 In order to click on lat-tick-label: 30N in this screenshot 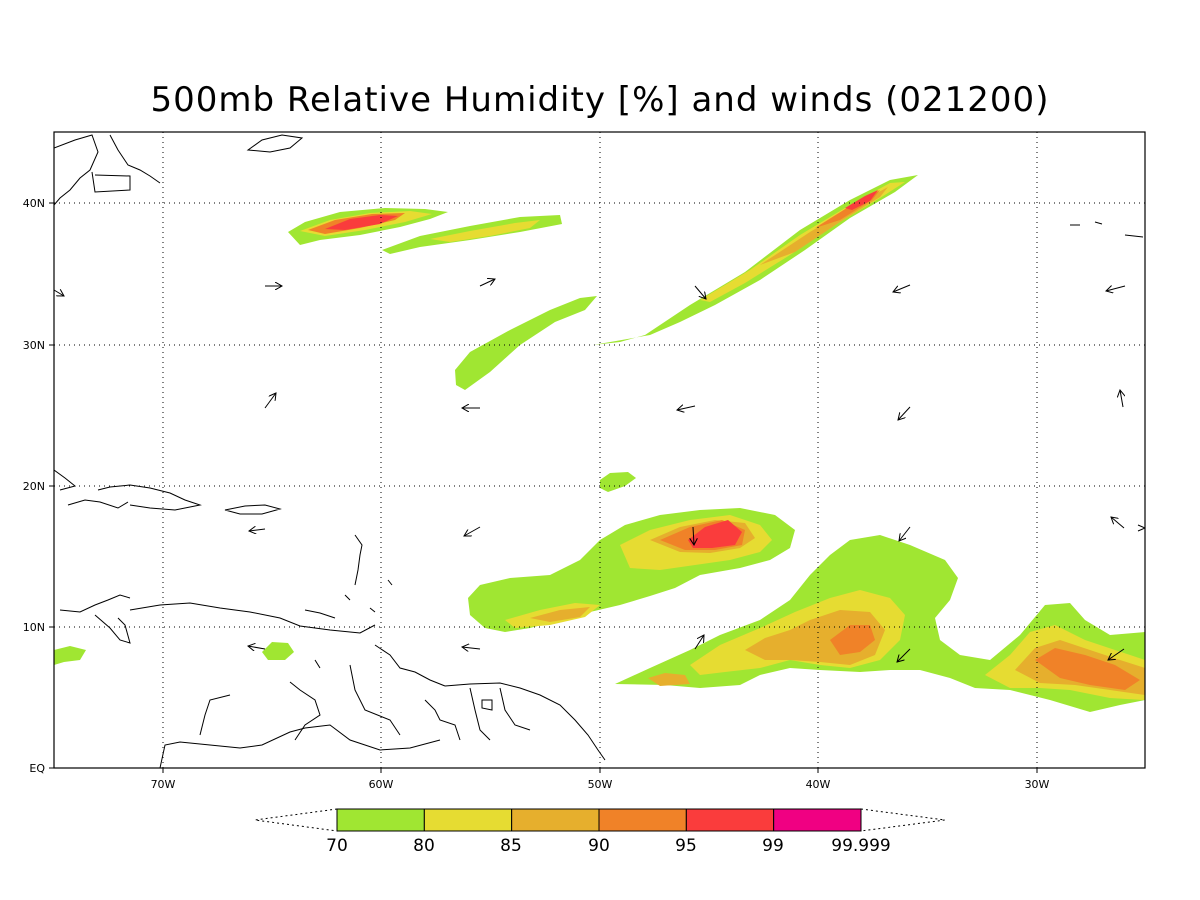, I will do `click(34, 345)`.